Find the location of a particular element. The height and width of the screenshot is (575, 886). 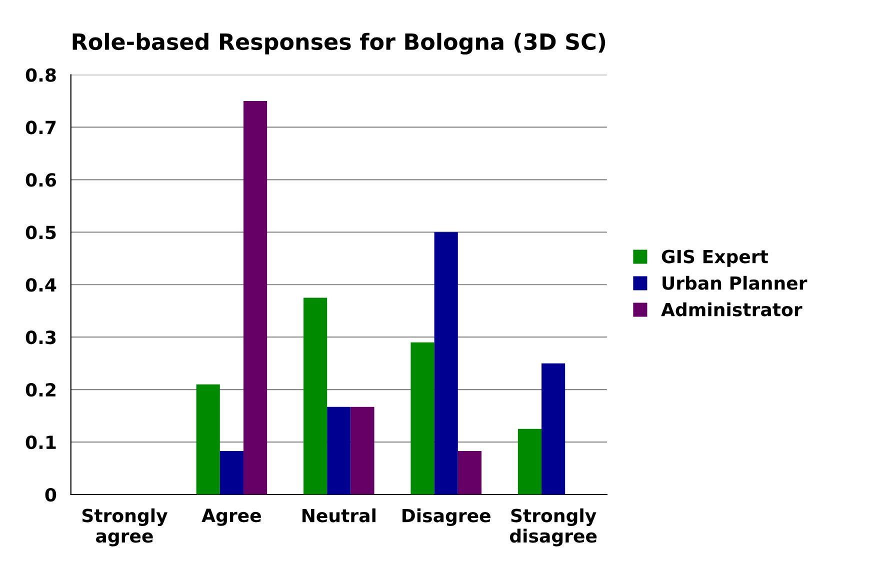

legend-label: Administrator is located at coordinates (731, 309).